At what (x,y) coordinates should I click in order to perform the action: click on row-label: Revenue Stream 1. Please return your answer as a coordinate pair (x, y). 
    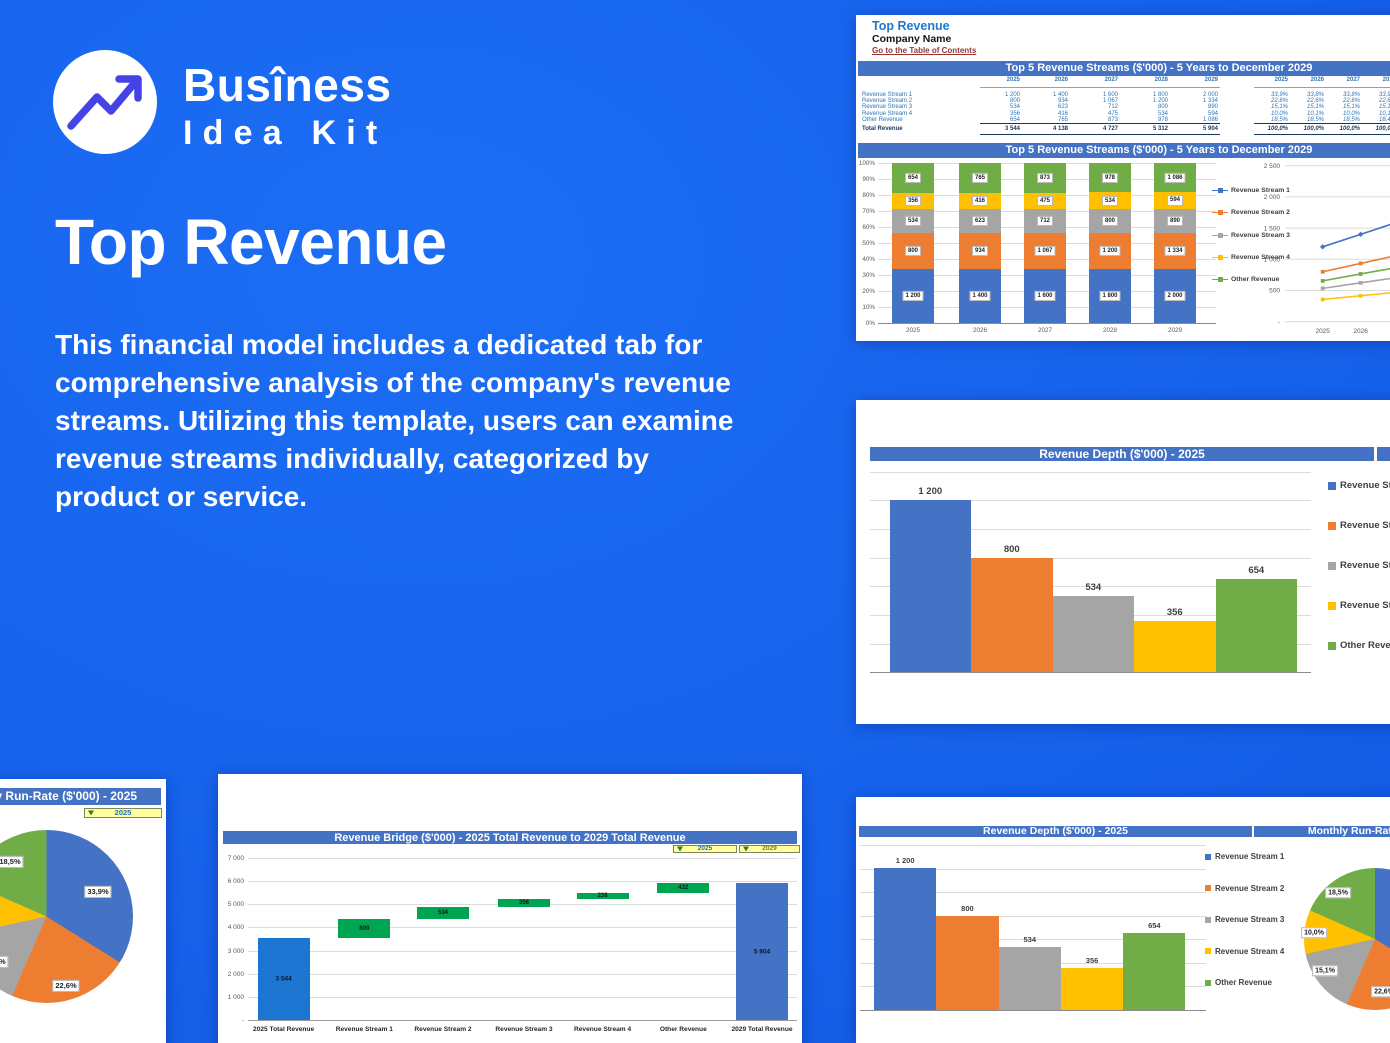
    Looking at the image, I should click on (887, 95).